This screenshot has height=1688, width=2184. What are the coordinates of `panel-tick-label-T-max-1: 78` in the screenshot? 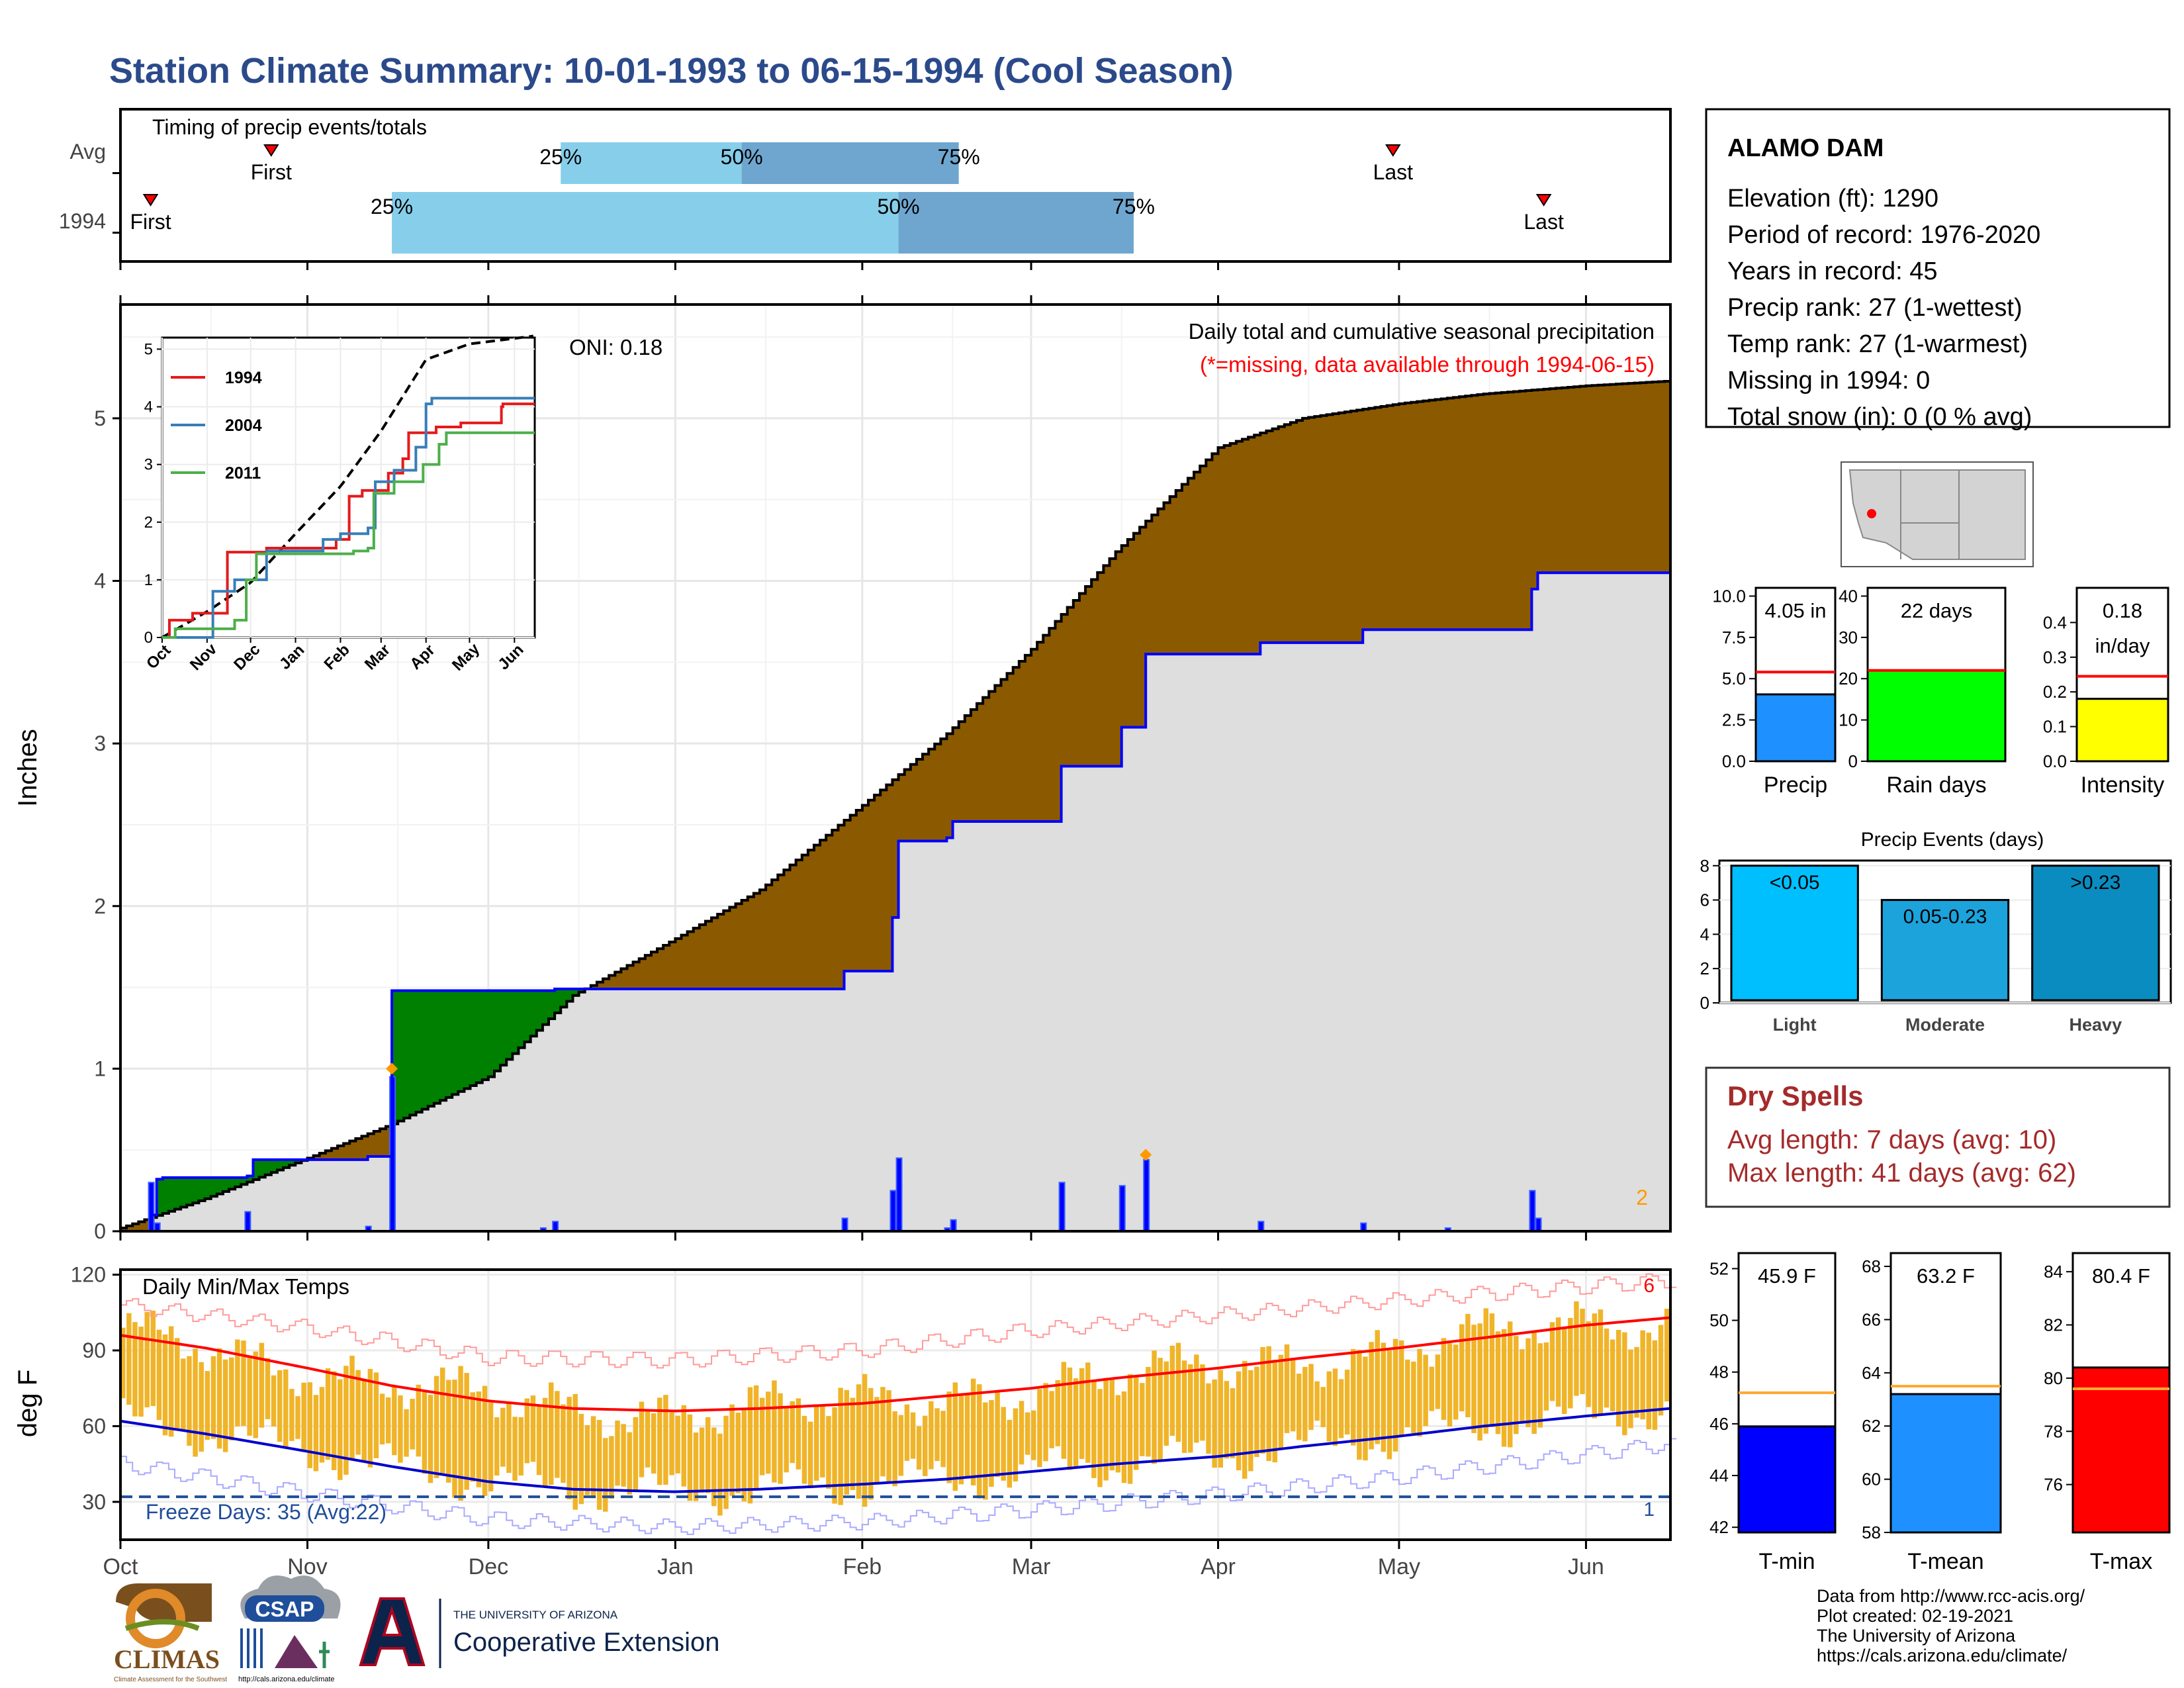 It's located at (2053, 1431).